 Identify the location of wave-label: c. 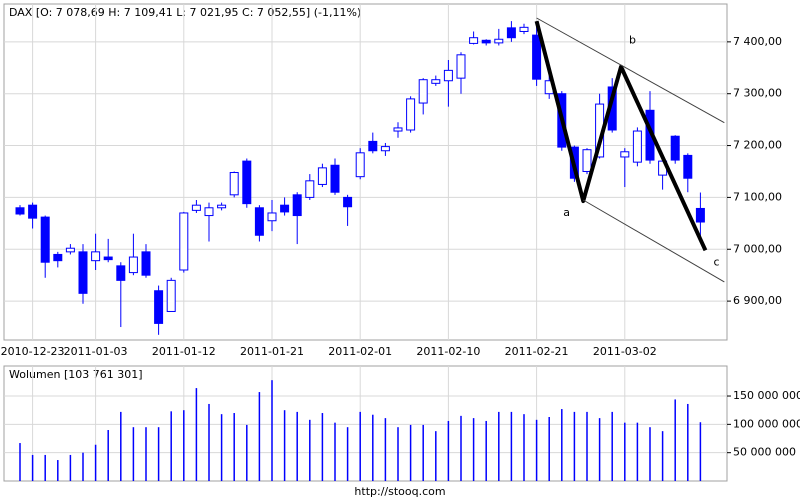
(716, 261).